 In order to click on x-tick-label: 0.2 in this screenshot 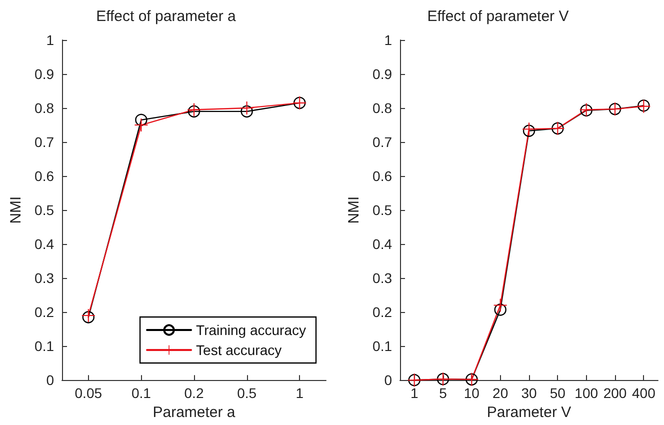, I will do `click(194, 393)`.